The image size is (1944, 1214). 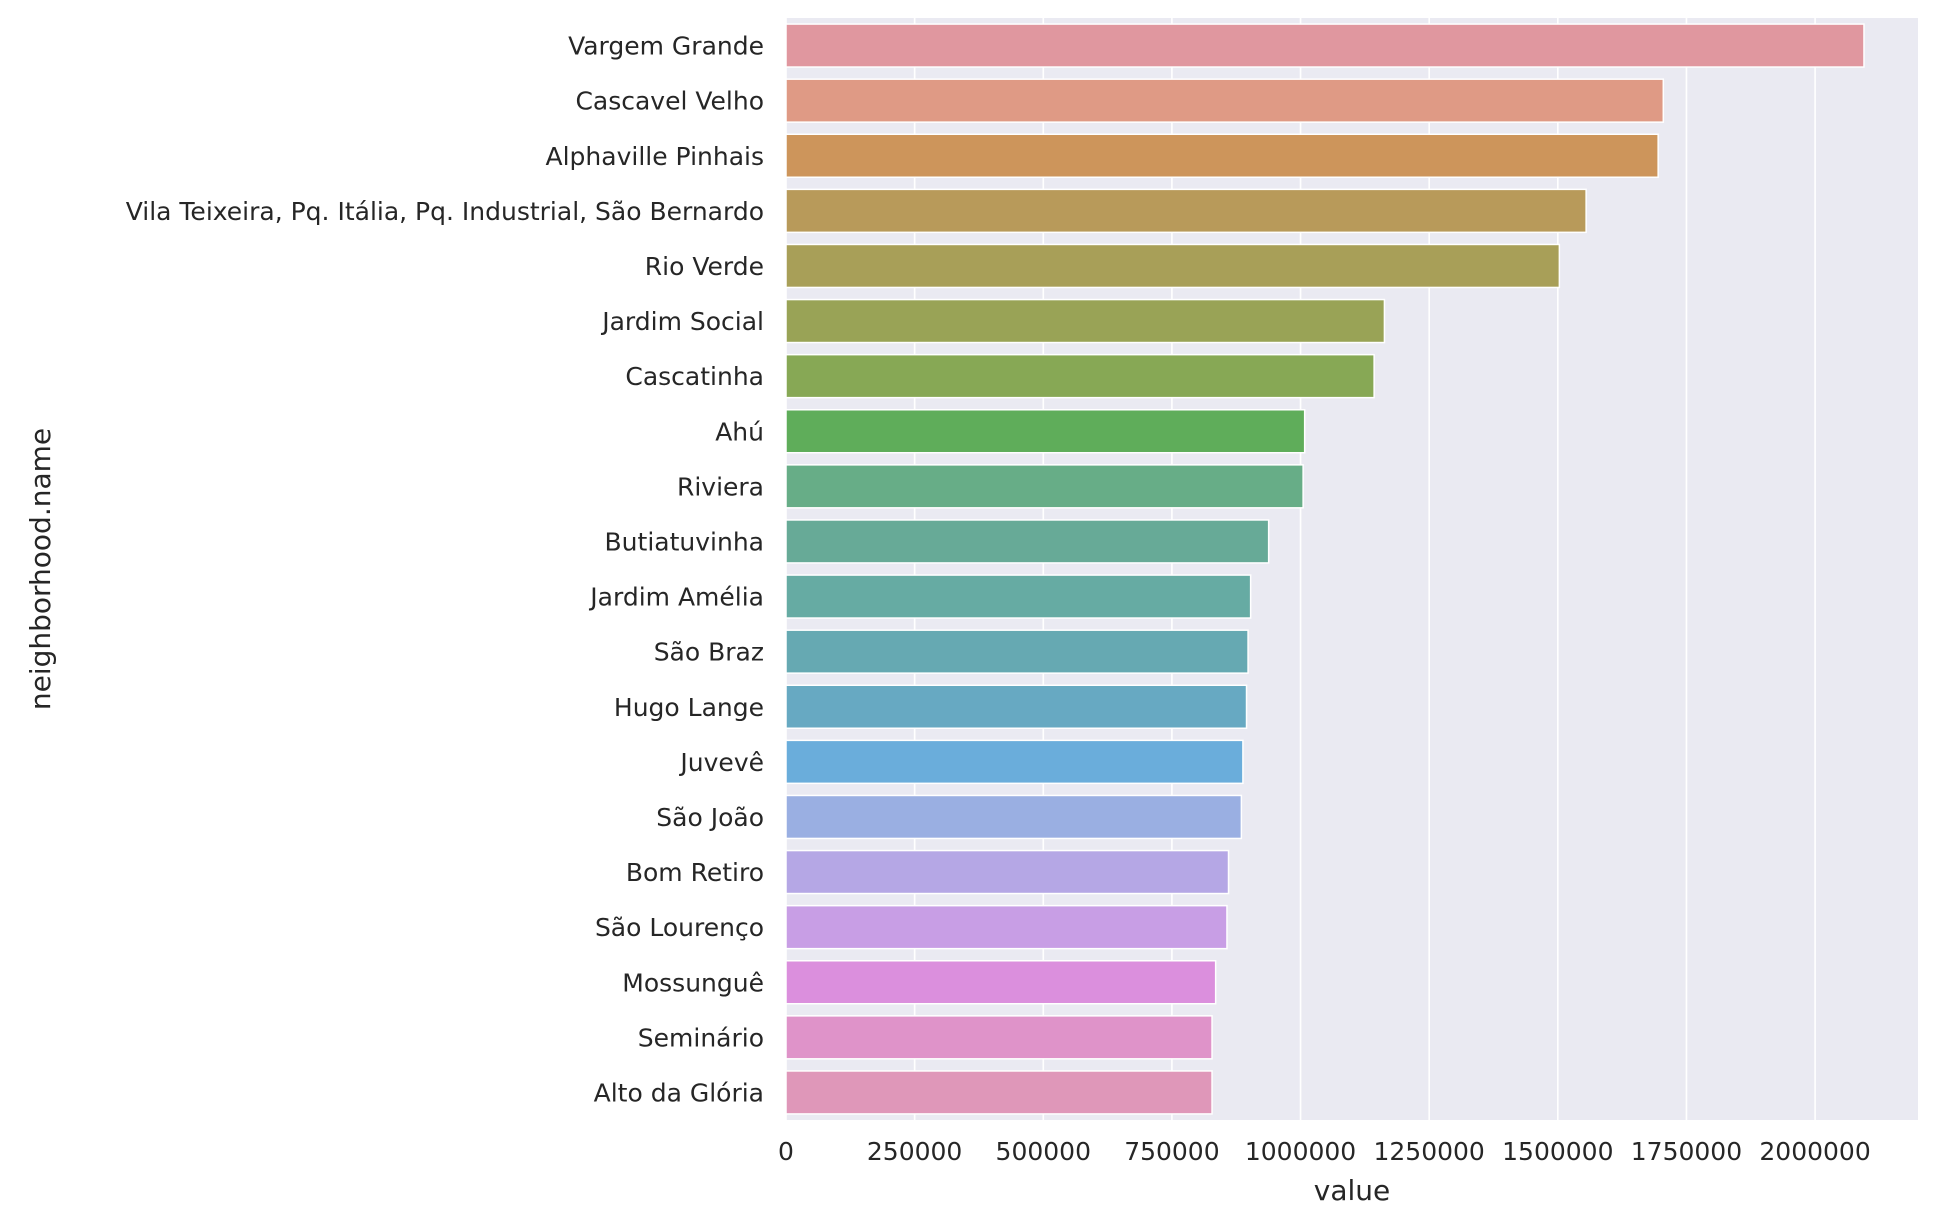 I want to click on x-tick-label: 1750000, so click(x=1686, y=1151).